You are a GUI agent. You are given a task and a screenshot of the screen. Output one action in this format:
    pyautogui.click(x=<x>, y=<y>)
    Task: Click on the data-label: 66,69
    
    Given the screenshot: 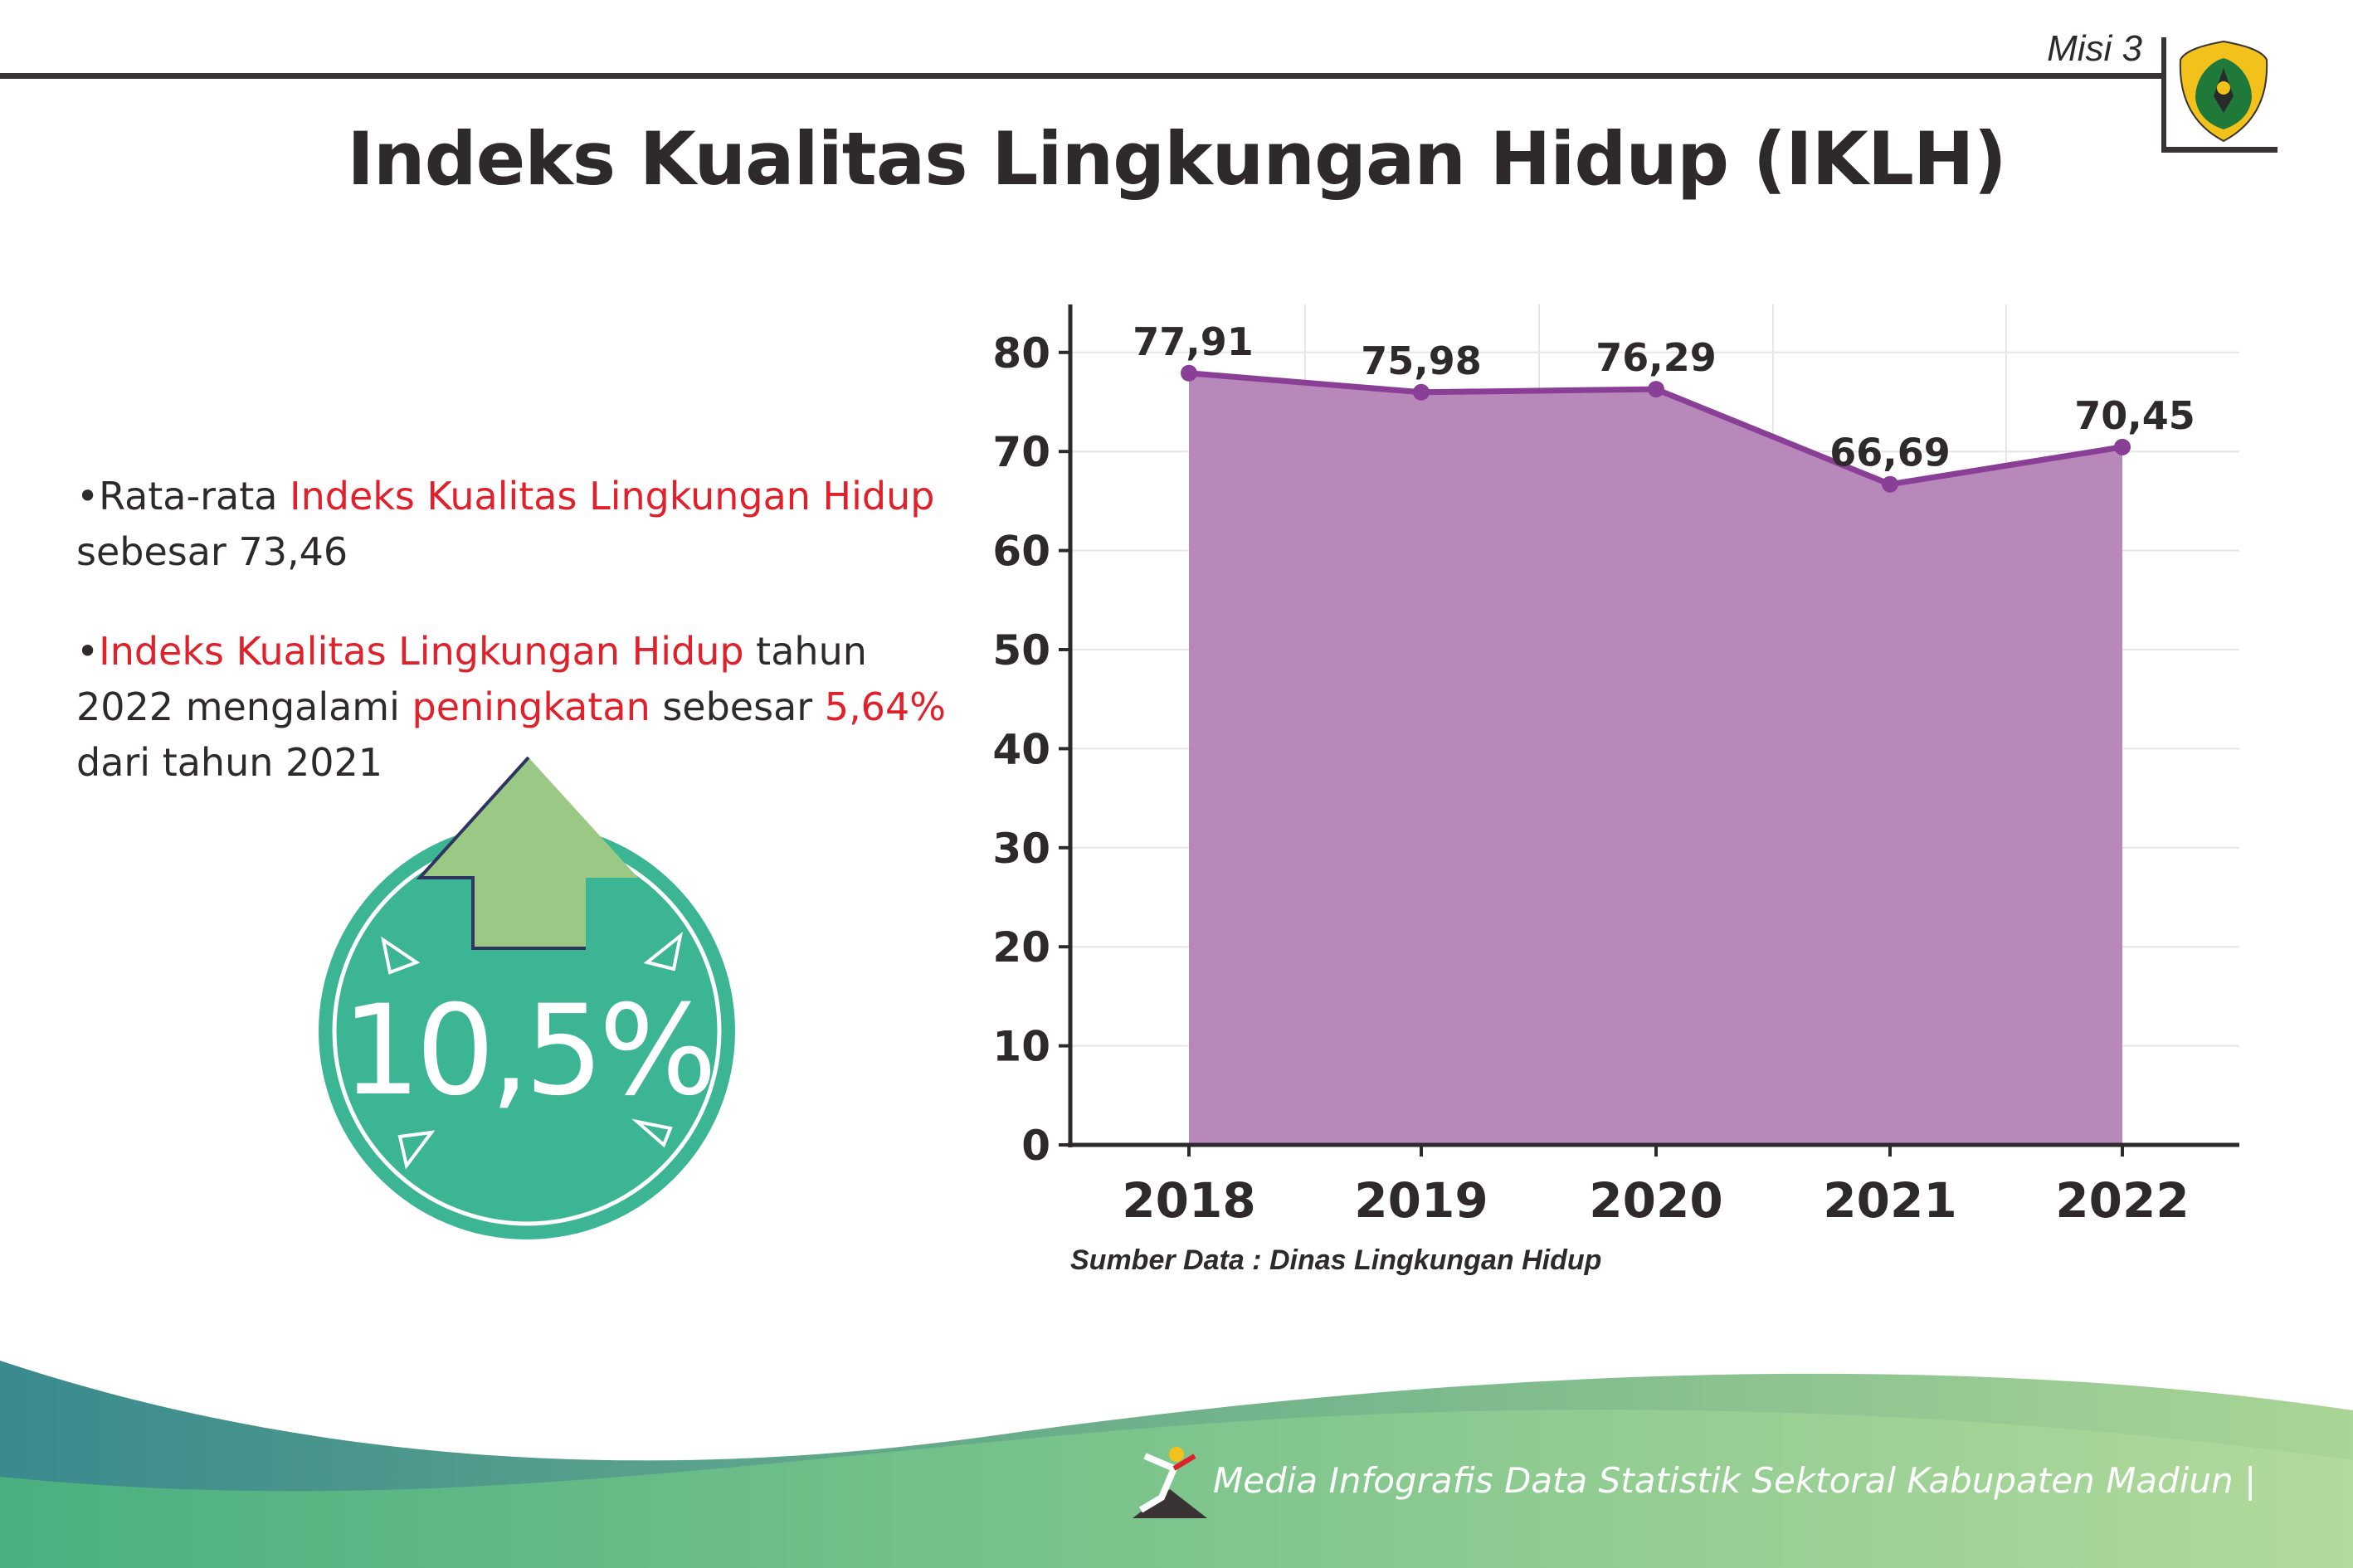 What is the action you would take?
    pyautogui.click(x=1890, y=453)
    